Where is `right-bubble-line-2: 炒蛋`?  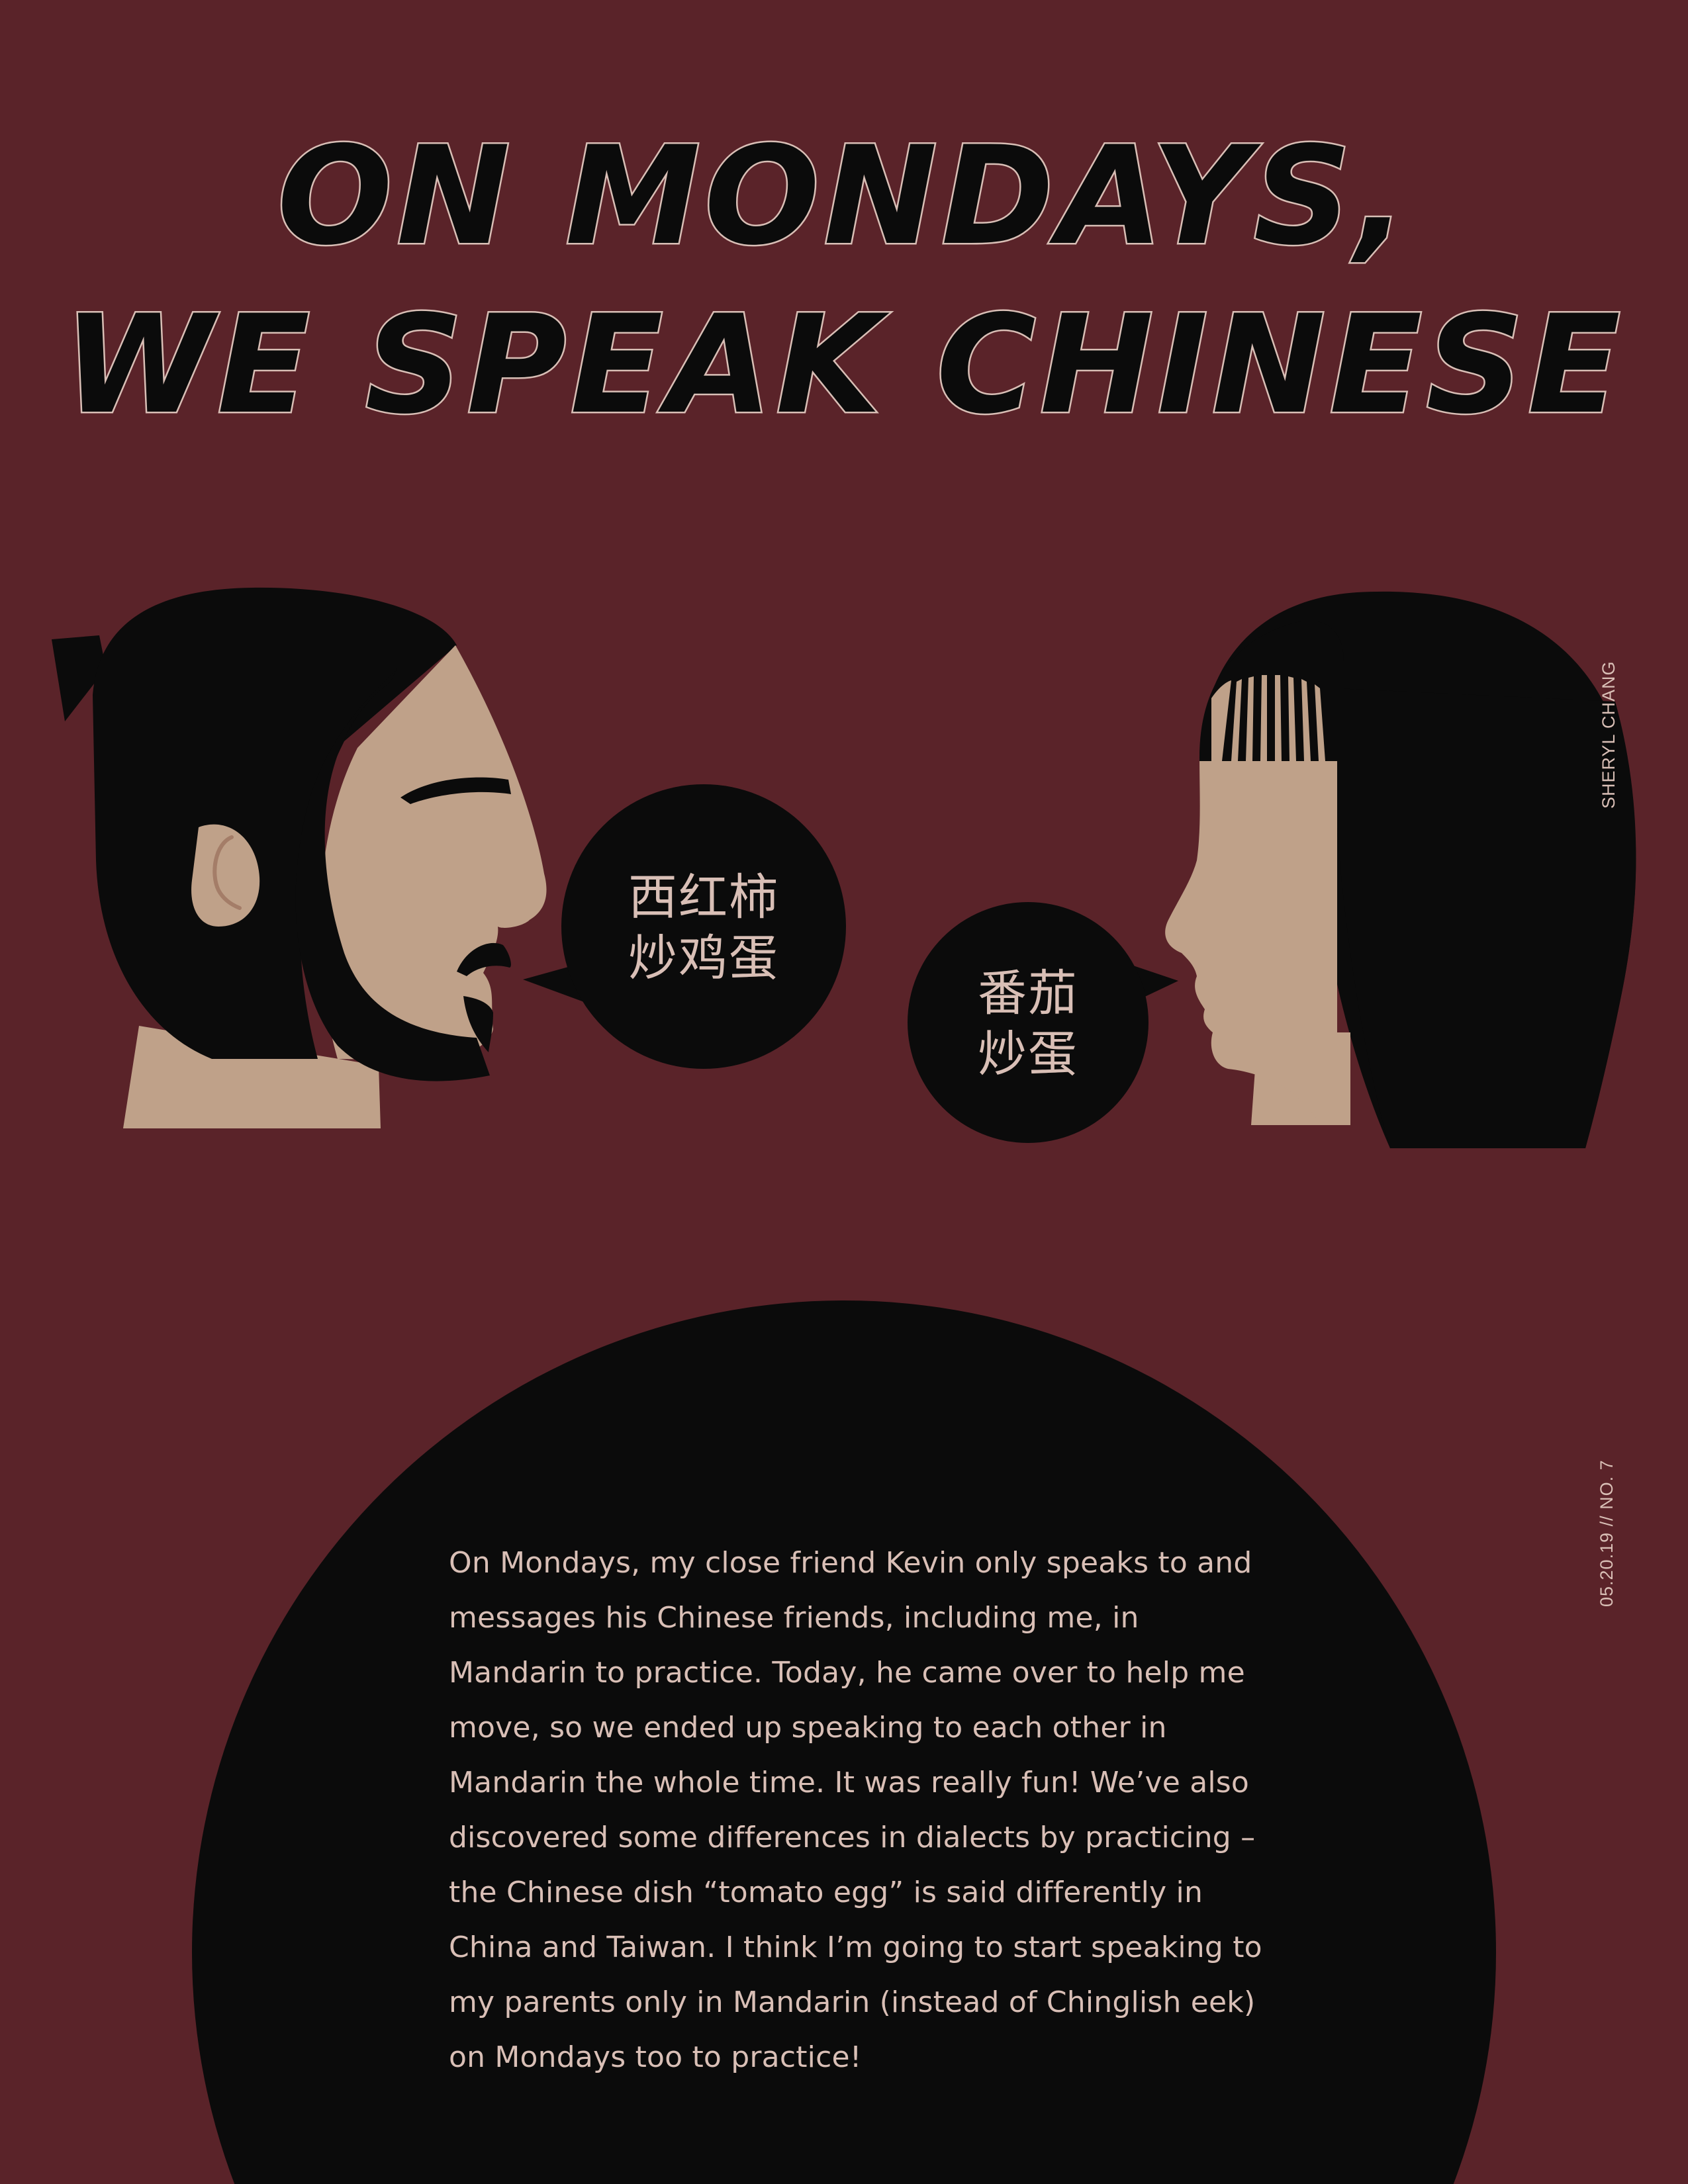
right-bubble-line-2: 炒蛋 is located at coordinates (1028, 1054).